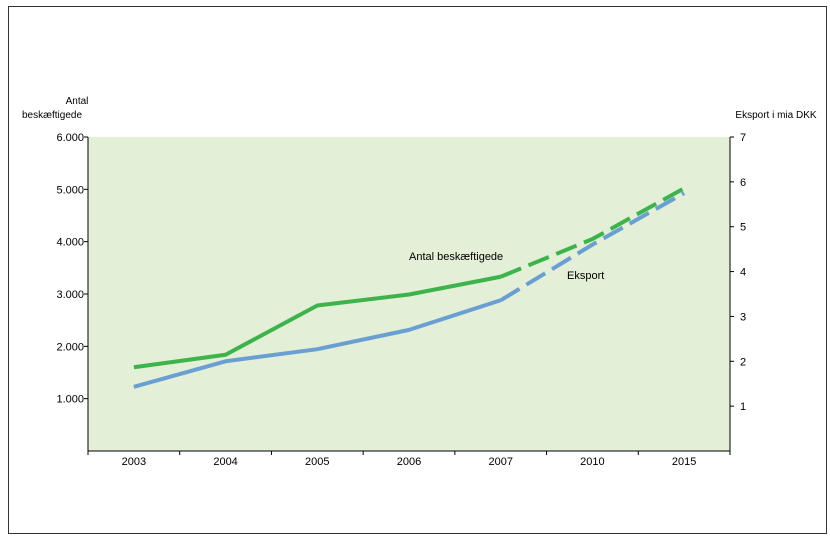 The height and width of the screenshot is (536, 830). I want to click on y-axis-right-label: Eksport i mia DKK, so click(775, 115).